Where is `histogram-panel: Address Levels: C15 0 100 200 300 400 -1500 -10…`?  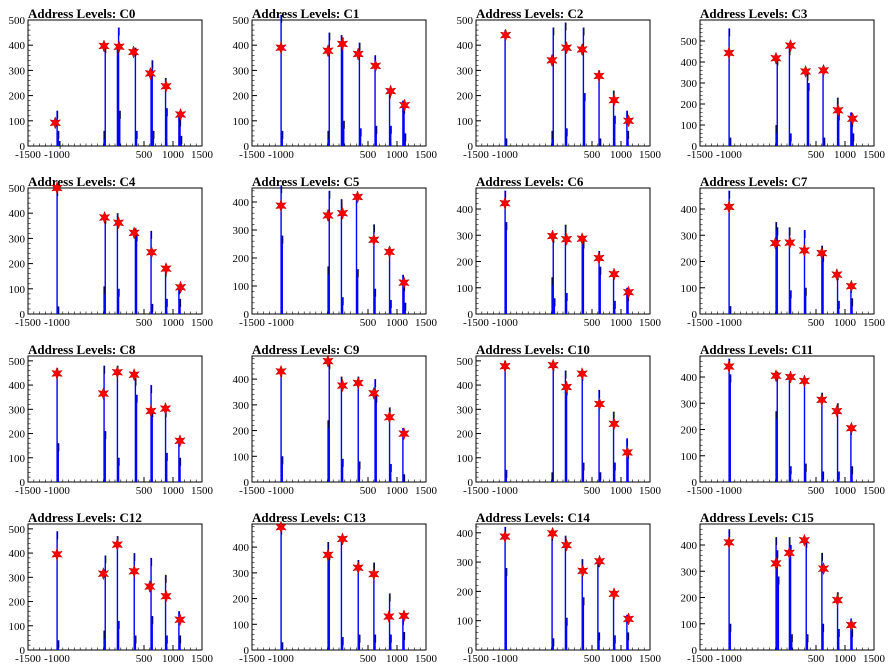
histogram-panel: Address Levels: C15 0 100 200 300 400 -1500 -10… is located at coordinates (784, 588).